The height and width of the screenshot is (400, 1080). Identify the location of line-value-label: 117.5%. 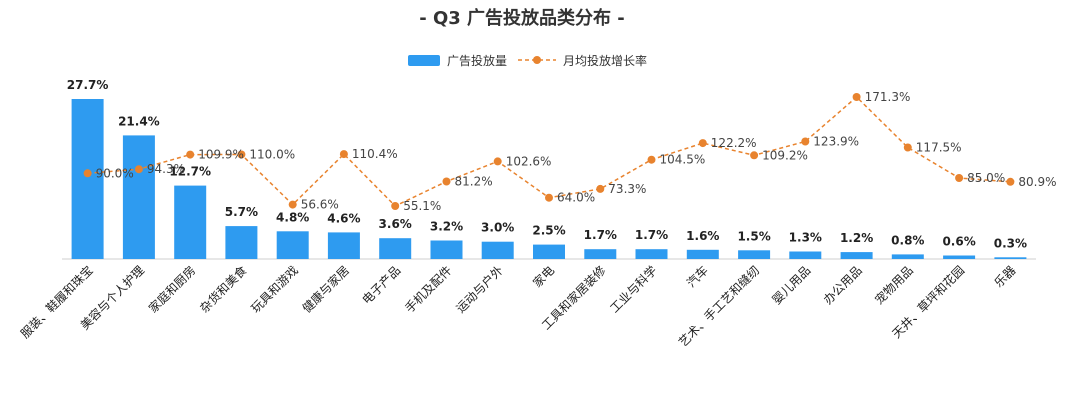
(939, 148).